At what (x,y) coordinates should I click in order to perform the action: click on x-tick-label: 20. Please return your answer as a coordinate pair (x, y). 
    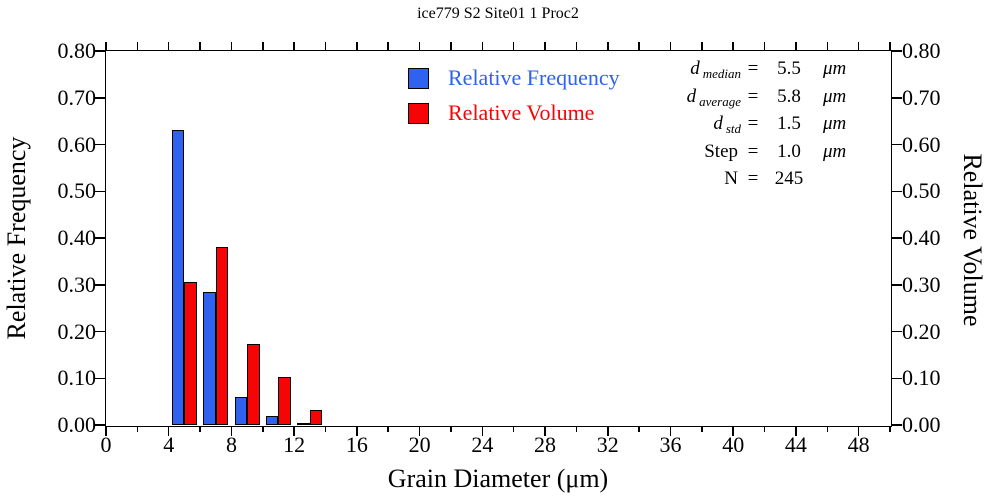
    Looking at the image, I should click on (419, 444).